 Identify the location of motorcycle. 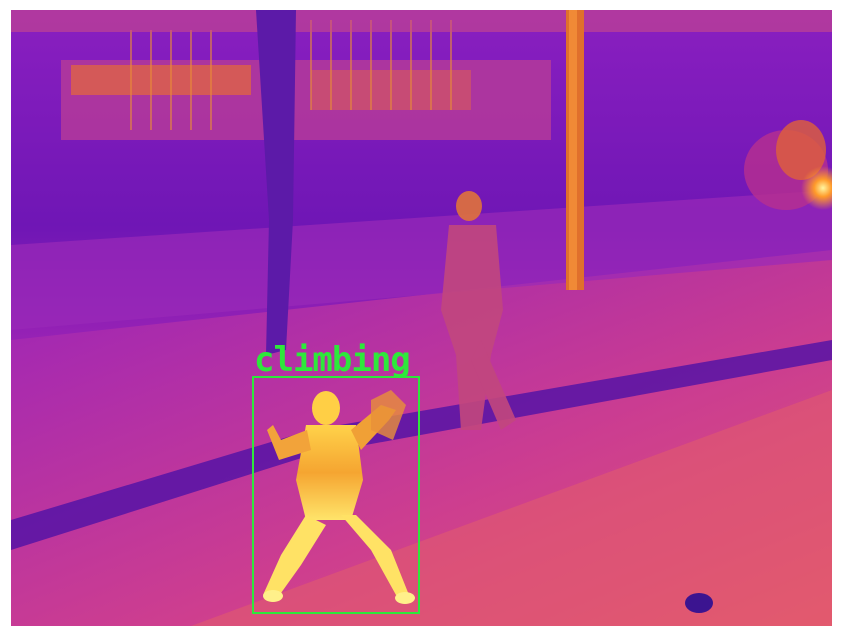
(788, 165).